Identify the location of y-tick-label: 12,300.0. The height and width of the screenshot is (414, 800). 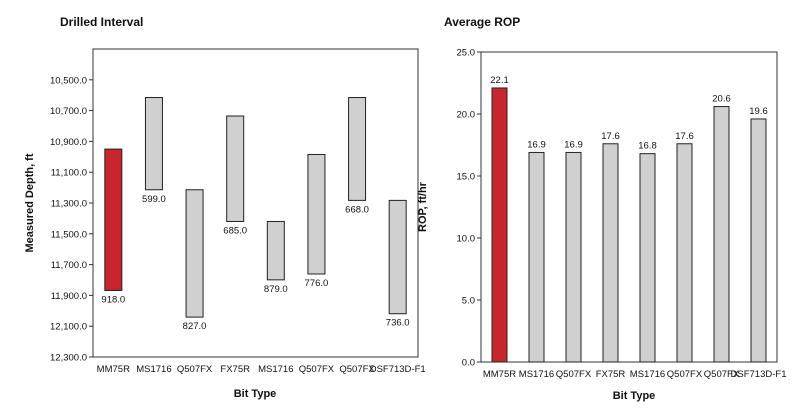
(68, 358).